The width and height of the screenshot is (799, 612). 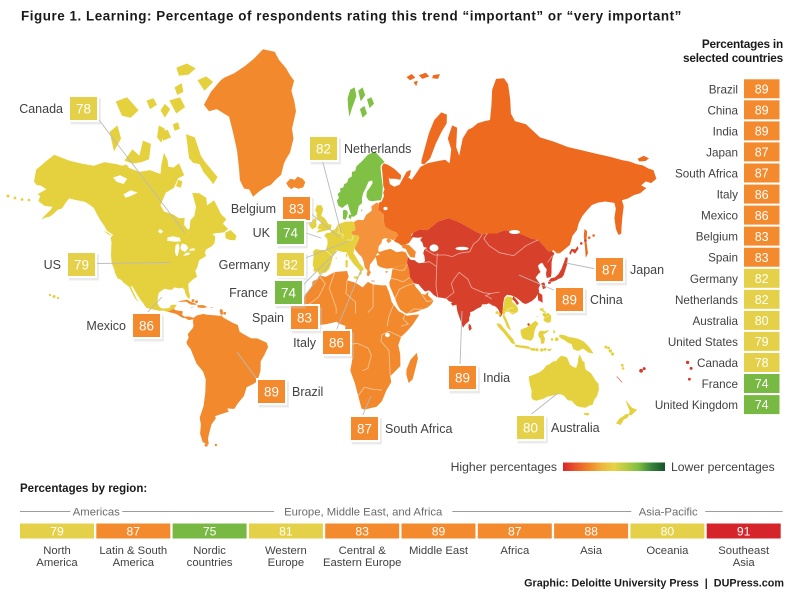 I want to click on svg-text: Oceania, so click(x=667, y=551).